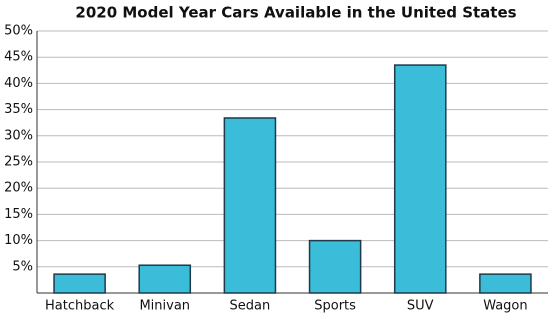 This screenshot has height=318, width=550. Describe the element at coordinates (18, 83) in the screenshot. I see `y-tick-label: 40%` at that location.